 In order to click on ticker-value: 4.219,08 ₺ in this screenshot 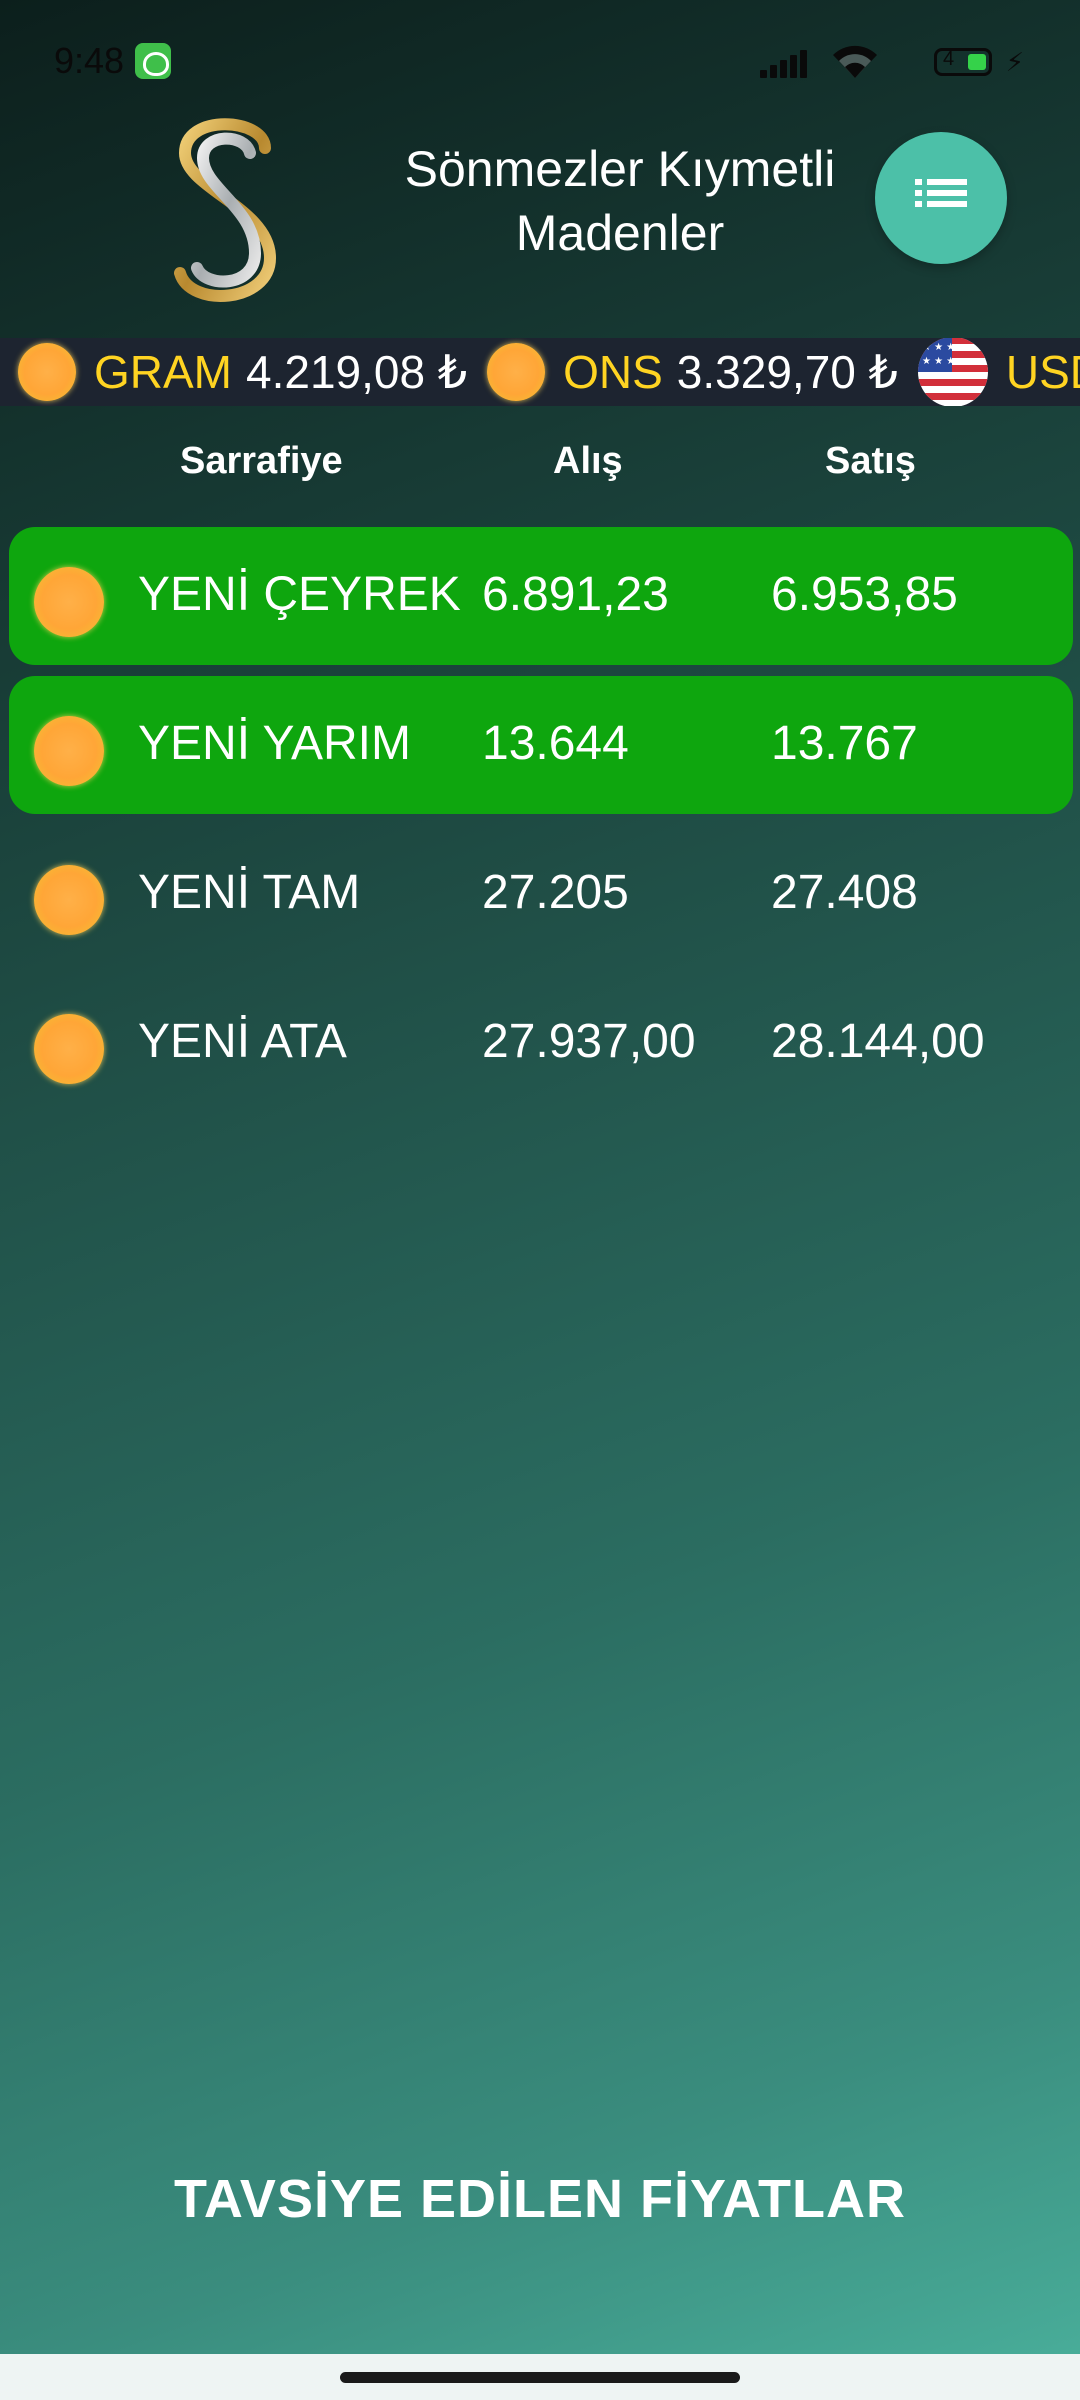, I will do `click(357, 372)`.